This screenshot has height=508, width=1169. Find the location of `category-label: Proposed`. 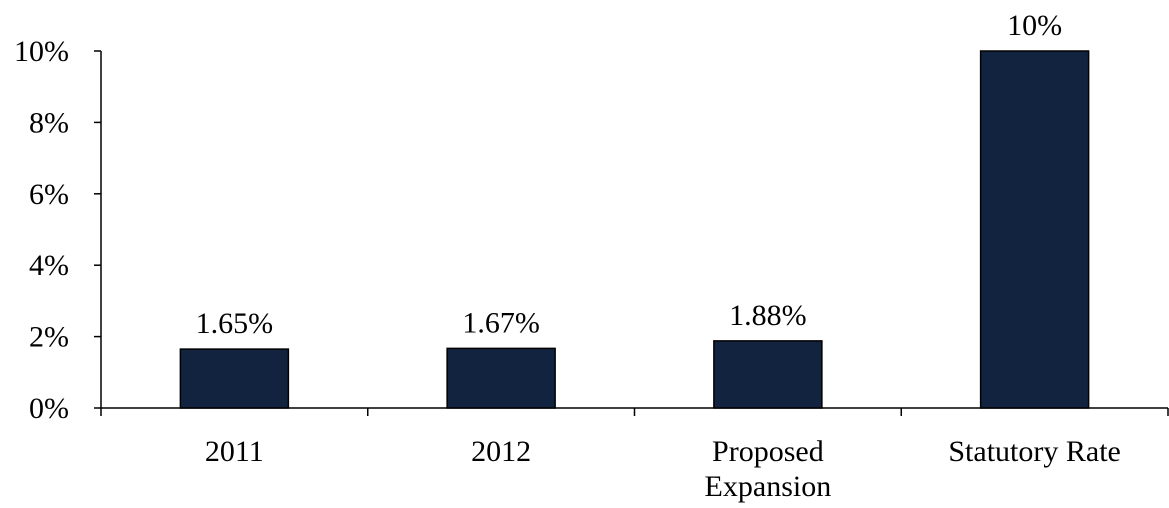

category-label: Proposed is located at coordinates (768, 451).